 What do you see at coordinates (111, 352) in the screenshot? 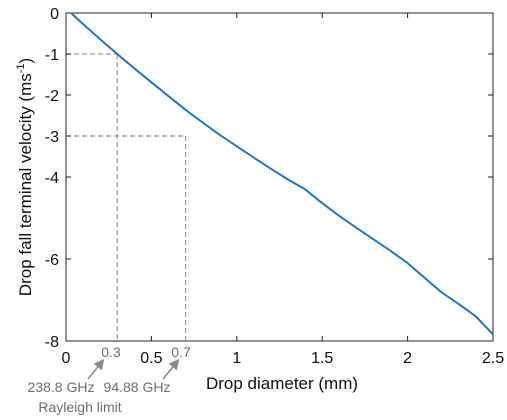
I see `marker-label-0.3: 0.3` at bounding box center [111, 352].